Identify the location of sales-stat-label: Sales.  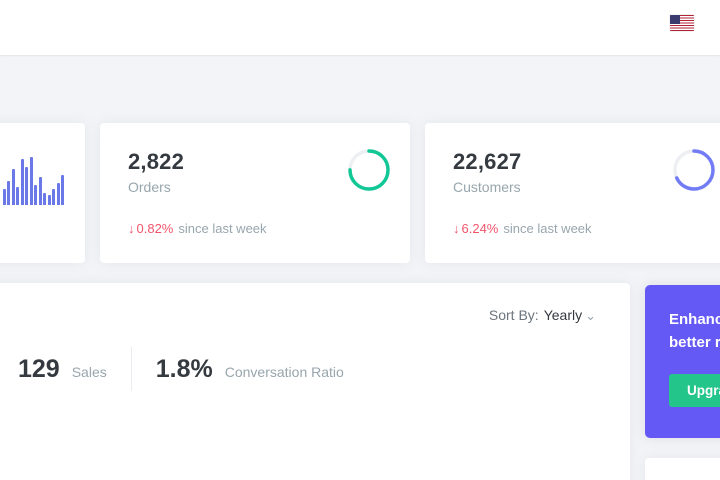
(89, 371).